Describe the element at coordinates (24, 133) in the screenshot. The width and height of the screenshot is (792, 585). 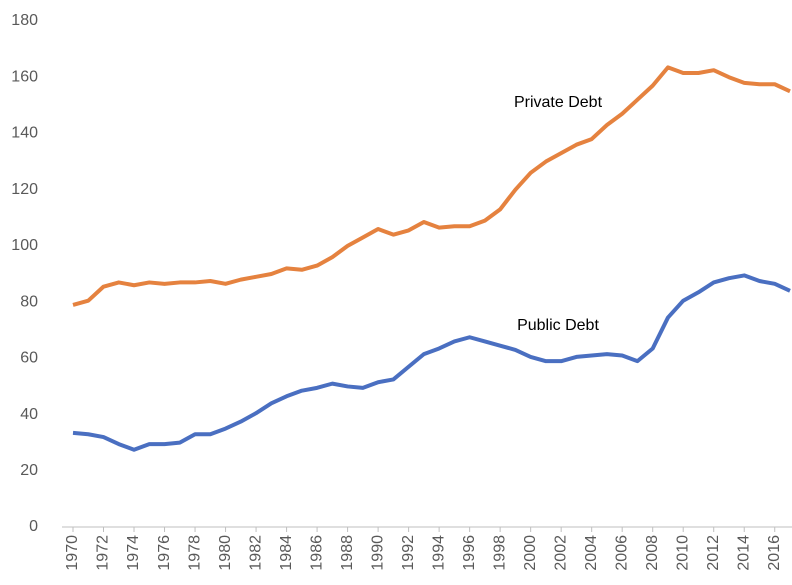
I see `y-tick-label: 140` at that location.